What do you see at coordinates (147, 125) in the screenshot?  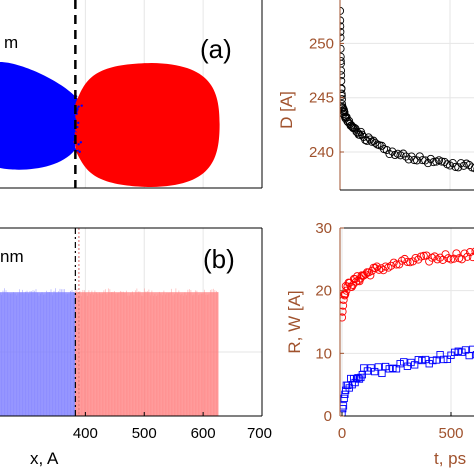 I see `panel-a-red-cloud` at bounding box center [147, 125].